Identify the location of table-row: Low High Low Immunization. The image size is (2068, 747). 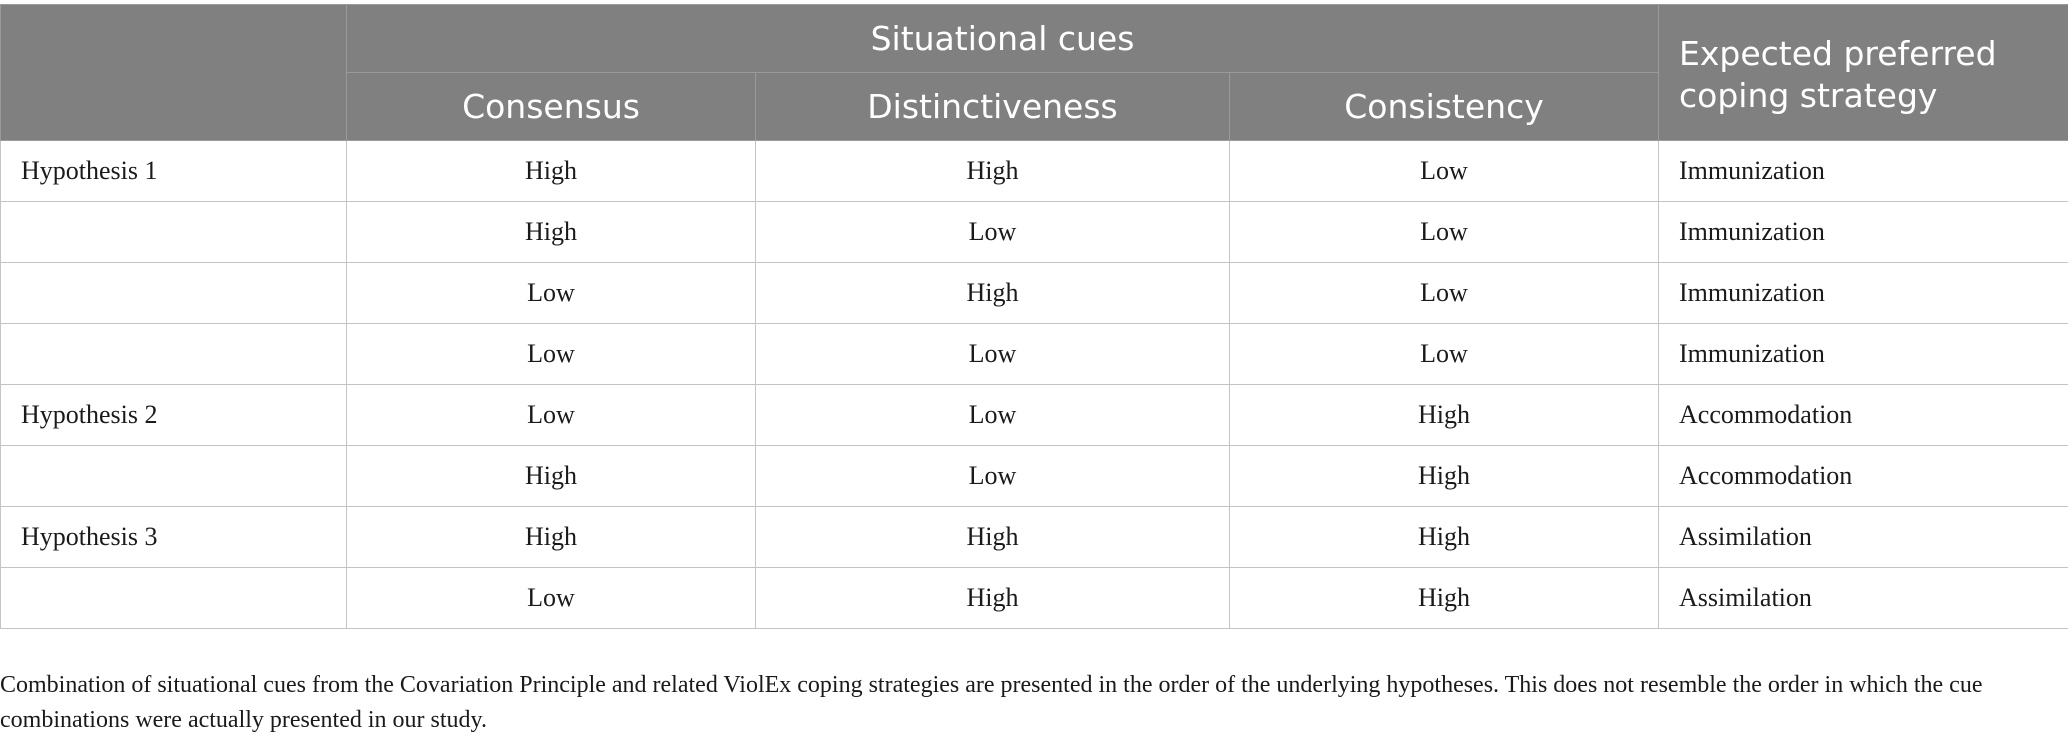
(1034, 293).